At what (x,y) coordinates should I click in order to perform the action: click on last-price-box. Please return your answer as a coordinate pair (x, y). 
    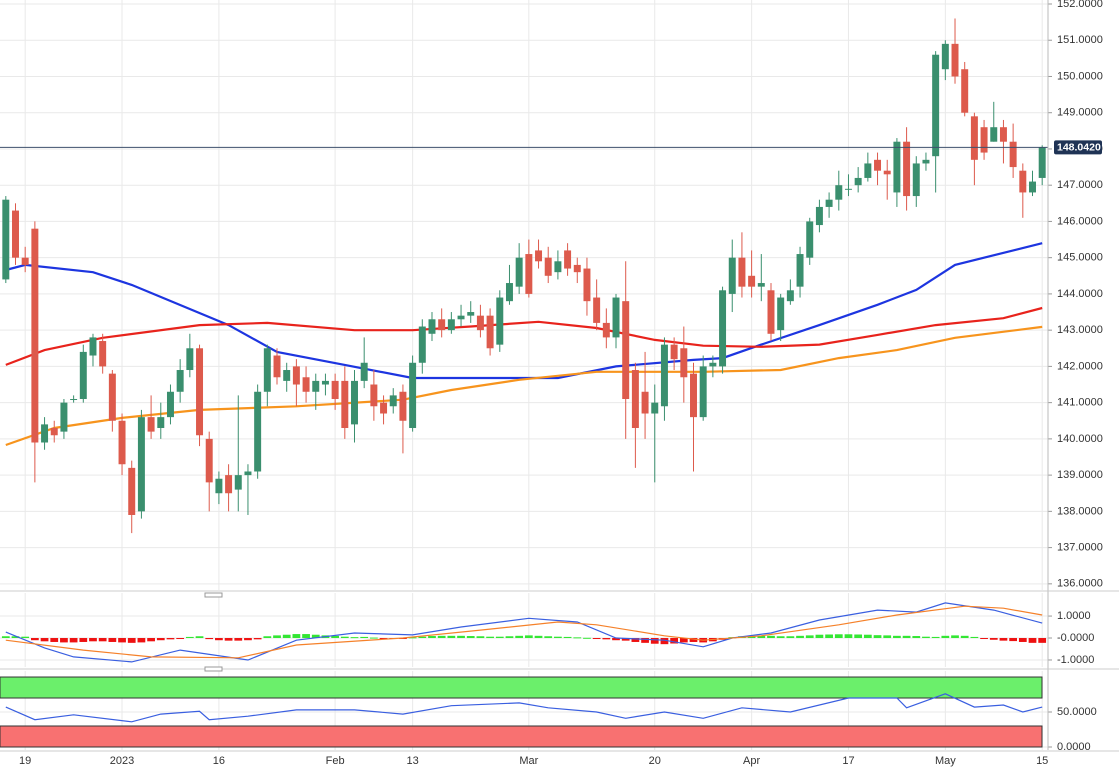
    Looking at the image, I should click on (1078, 147).